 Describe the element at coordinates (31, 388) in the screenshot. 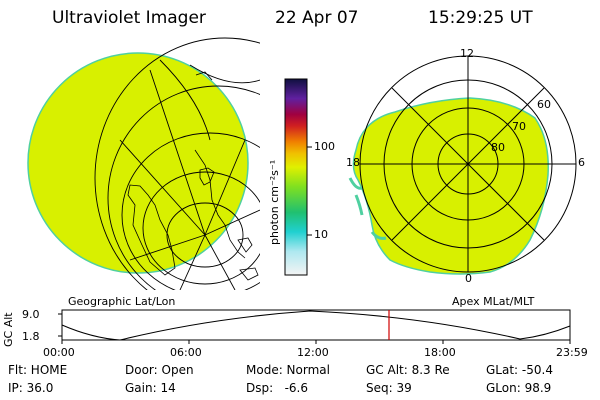

I see `status-ip: IP: 36.0` at that location.